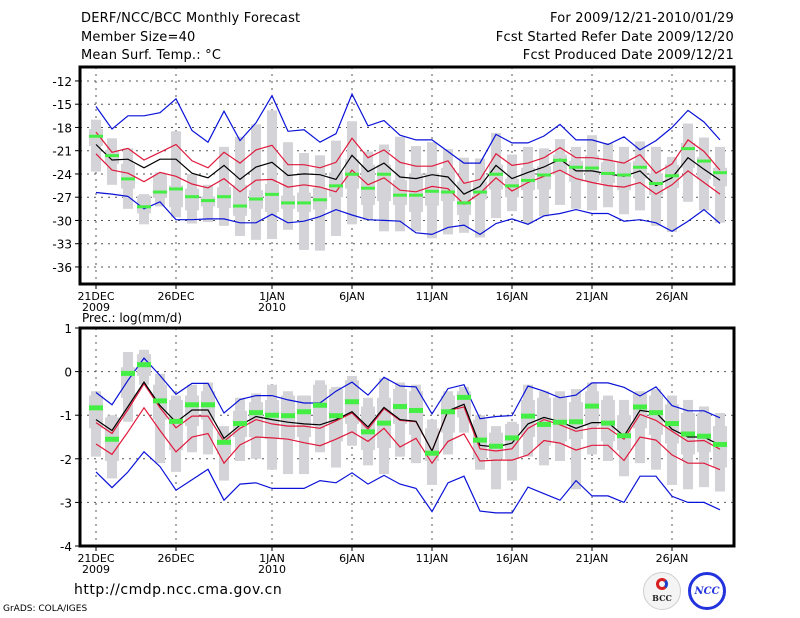 The width and height of the screenshot is (800, 618). What do you see at coordinates (272, 569) in the screenshot?
I see `xtick-sublabel: 2010` at bounding box center [272, 569].